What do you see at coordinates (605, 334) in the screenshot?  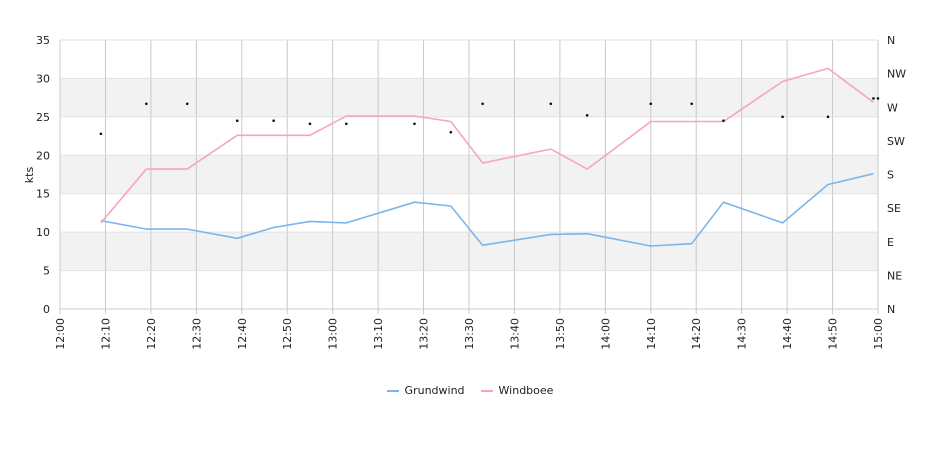 I see `x-tick-label: 14:00` at bounding box center [605, 334].